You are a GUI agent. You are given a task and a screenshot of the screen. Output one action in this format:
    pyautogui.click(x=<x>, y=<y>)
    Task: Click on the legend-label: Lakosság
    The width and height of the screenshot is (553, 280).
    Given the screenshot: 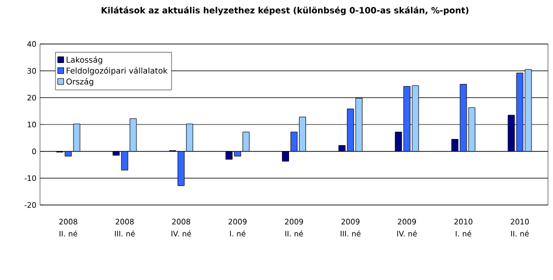 What is the action you would take?
    pyautogui.click(x=84, y=60)
    